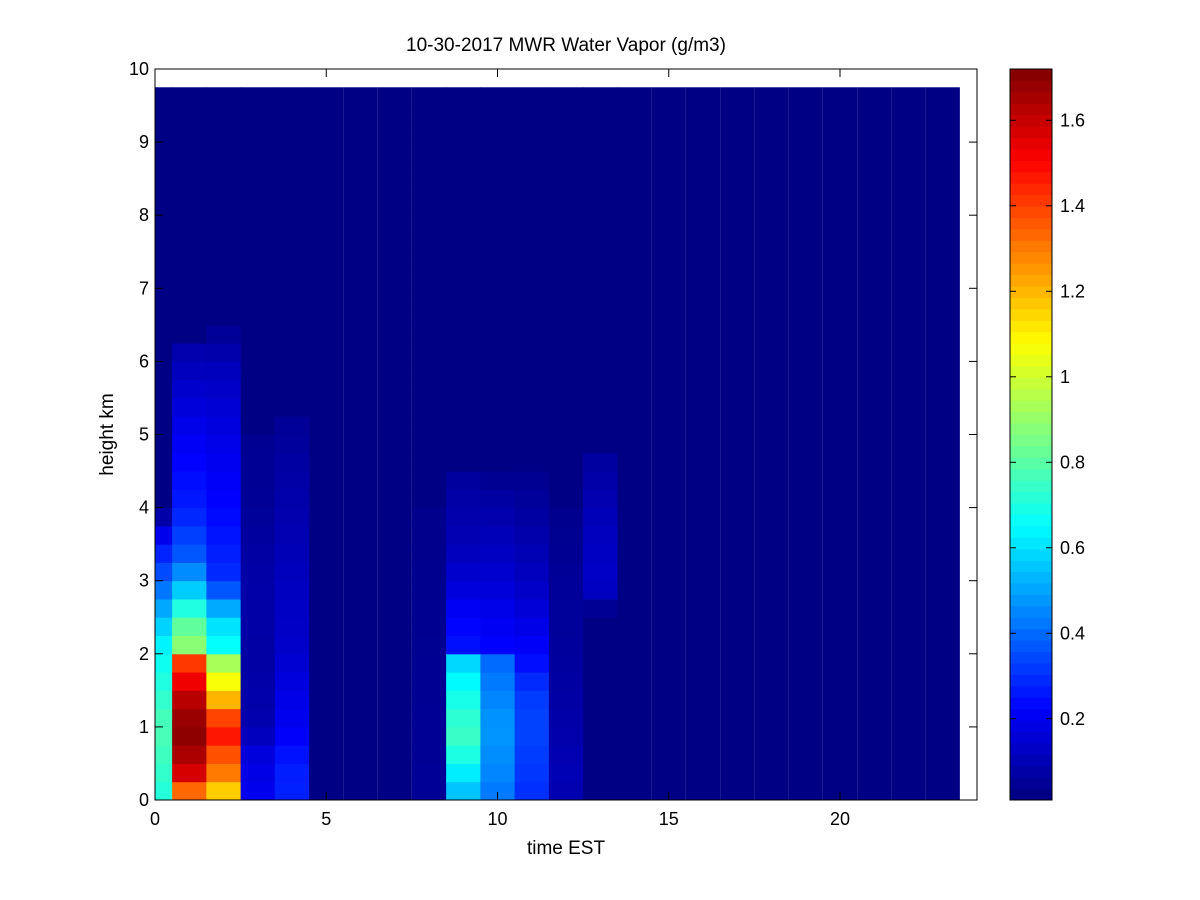  I want to click on colorbar-frame, so click(1031, 434).